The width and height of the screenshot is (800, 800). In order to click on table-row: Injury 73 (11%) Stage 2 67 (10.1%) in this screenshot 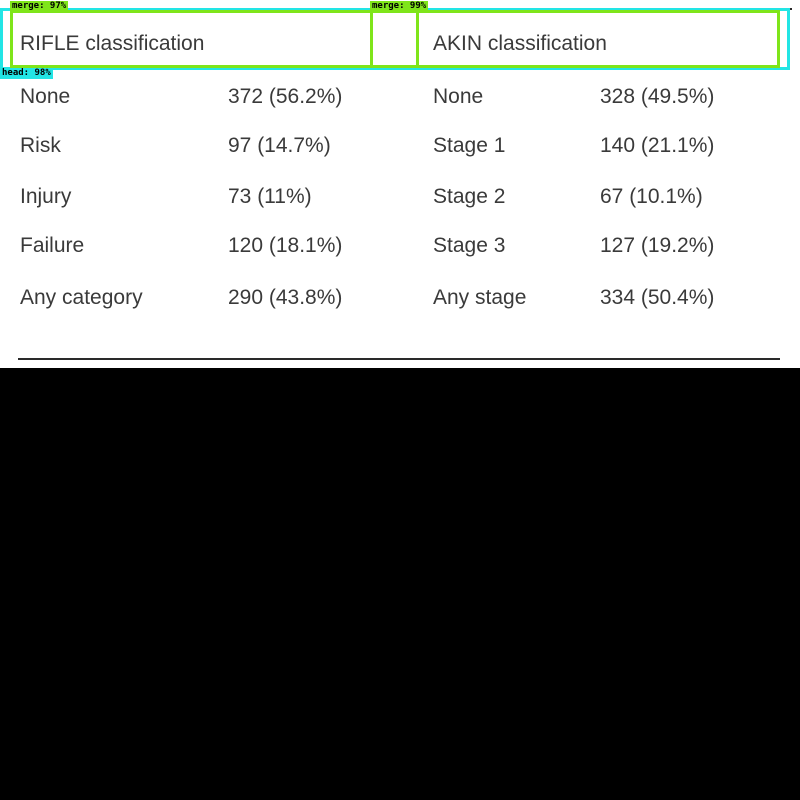, I will do `click(400, 197)`.